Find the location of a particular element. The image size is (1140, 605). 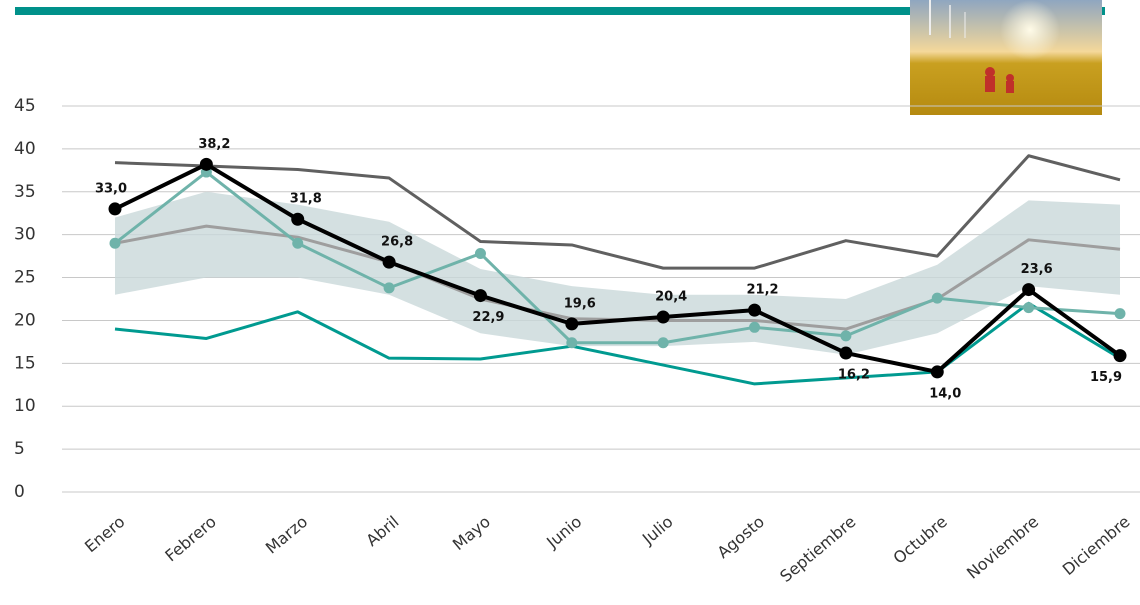

y-tick-label: 25 is located at coordinates (25, 278).